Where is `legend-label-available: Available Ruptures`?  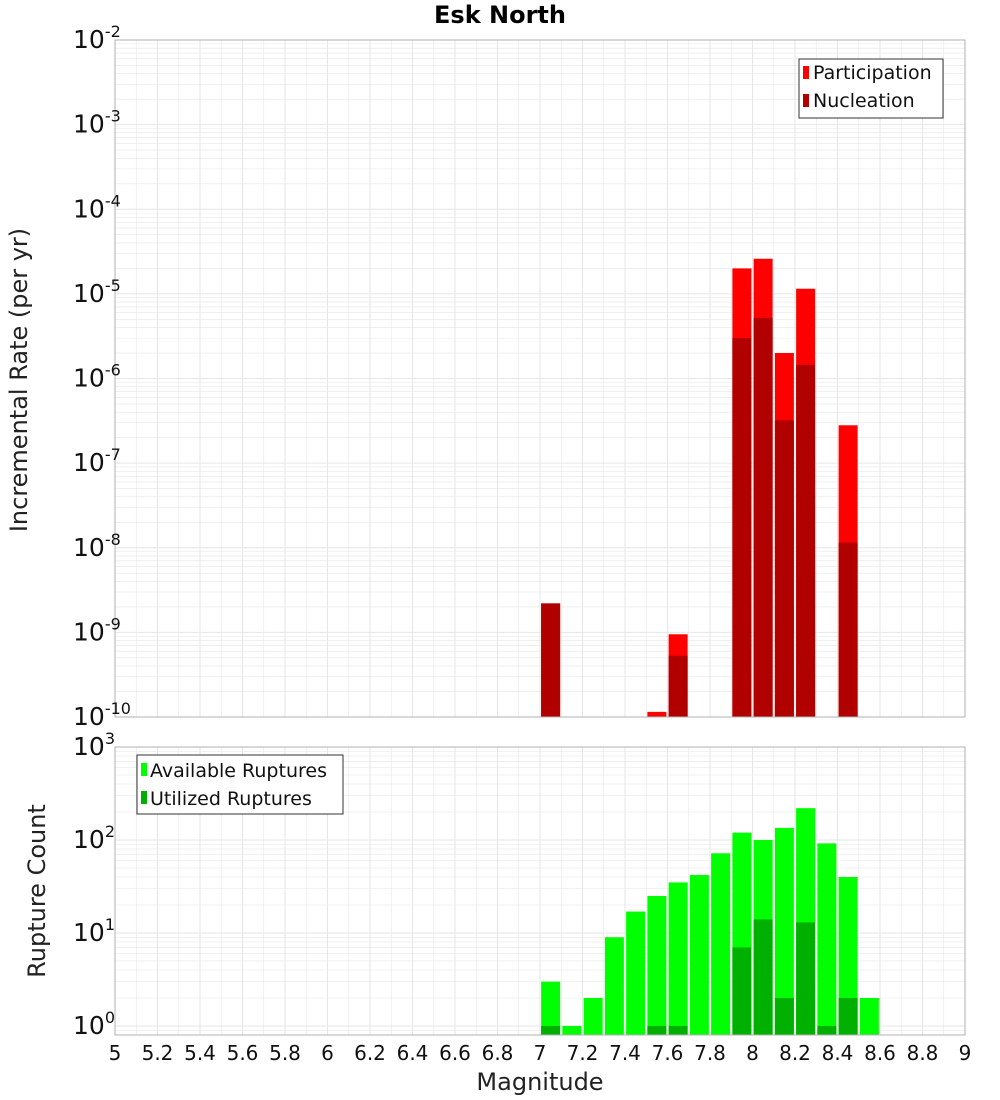
legend-label-available: Available Ruptures is located at coordinates (238, 771).